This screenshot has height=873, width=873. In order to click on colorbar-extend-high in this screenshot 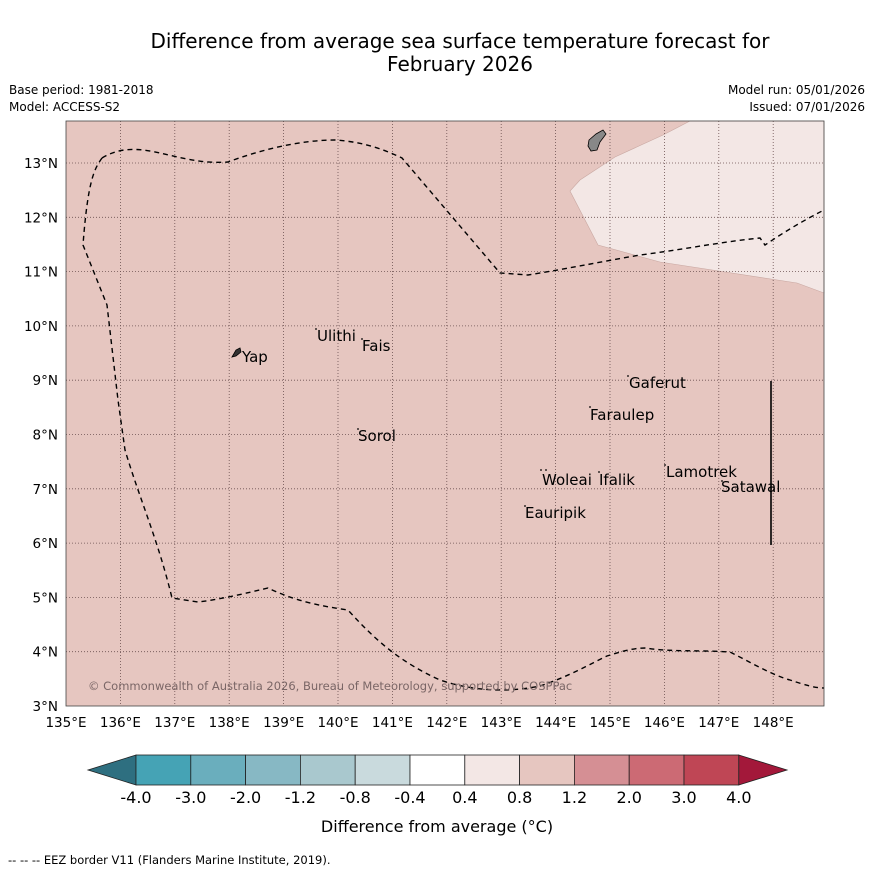, I will do `click(763, 770)`.